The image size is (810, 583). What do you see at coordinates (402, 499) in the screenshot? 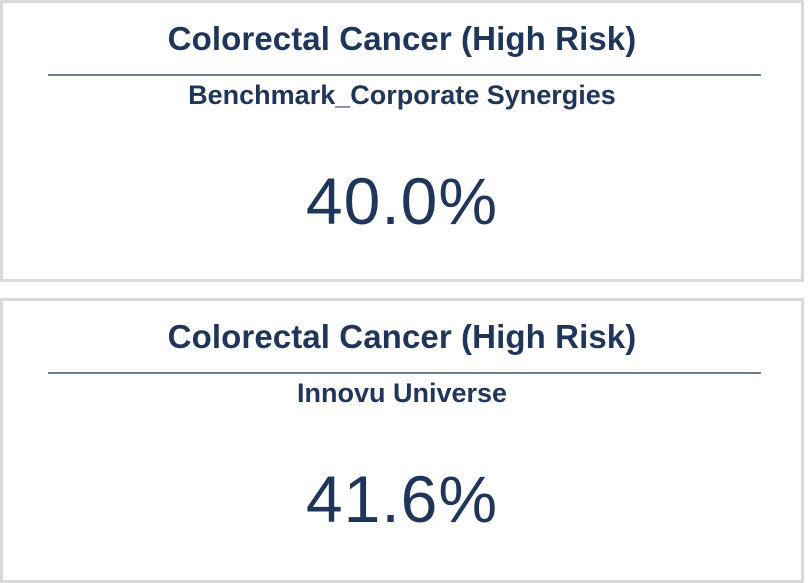
I see `kpi-value: 41.6%` at bounding box center [402, 499].